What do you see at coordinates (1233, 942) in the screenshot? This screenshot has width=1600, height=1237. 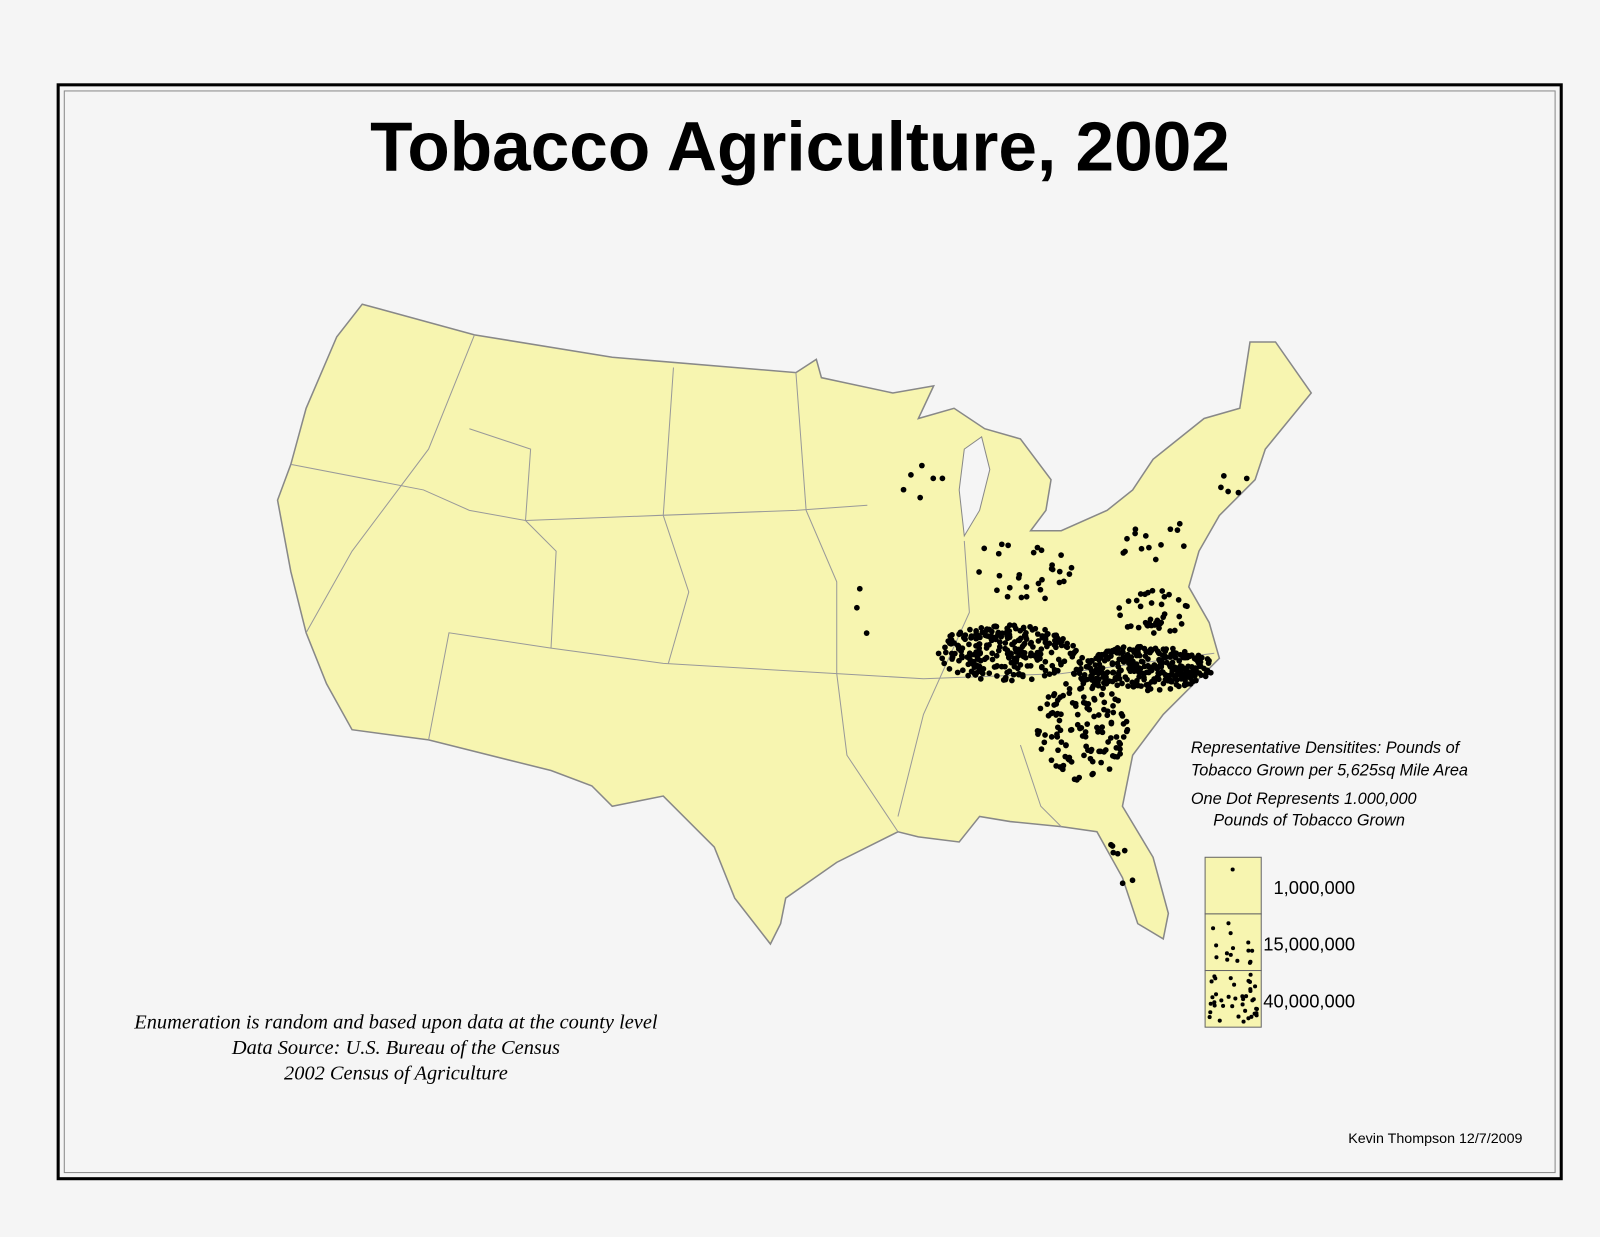 I see `legend-box` at bounding box center [1233, 942].